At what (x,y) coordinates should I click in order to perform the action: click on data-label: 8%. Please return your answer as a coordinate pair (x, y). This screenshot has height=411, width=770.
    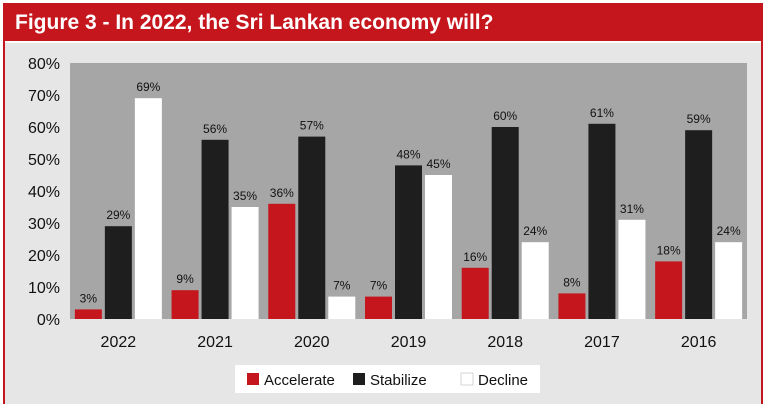
    Looking at the image, I should click on (572, 282).